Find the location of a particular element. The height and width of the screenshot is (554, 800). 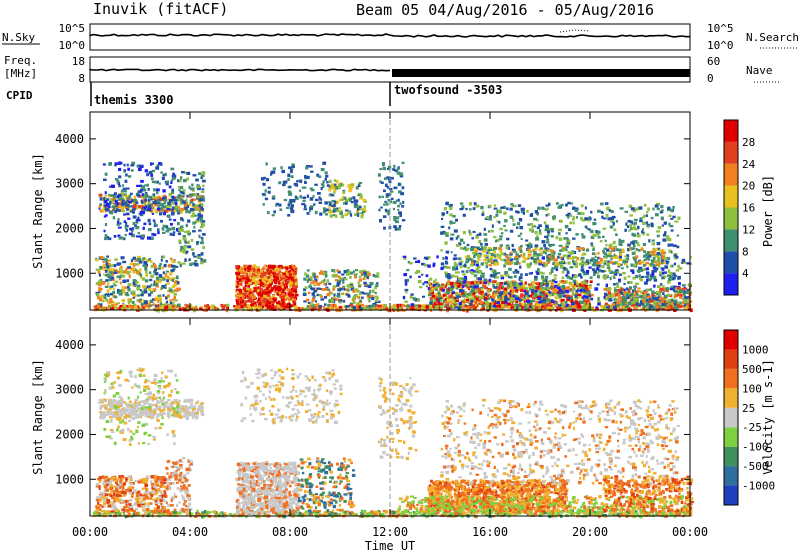

noise-search-trace is located at coordinates (575, 31).